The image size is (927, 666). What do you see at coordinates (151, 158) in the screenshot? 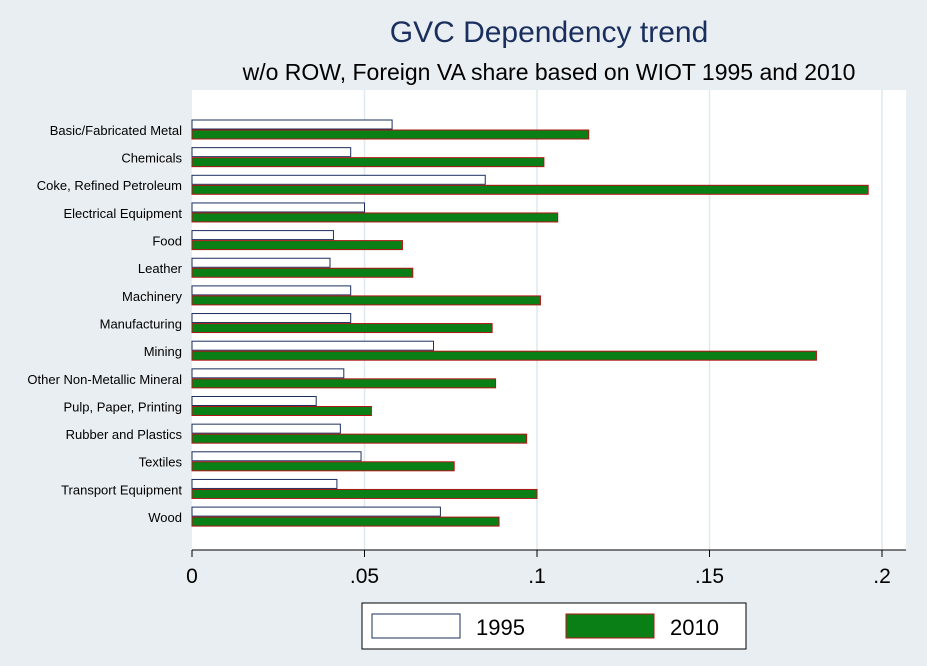
I see `category-label: Chemicals` at bounding box center [151, 158].